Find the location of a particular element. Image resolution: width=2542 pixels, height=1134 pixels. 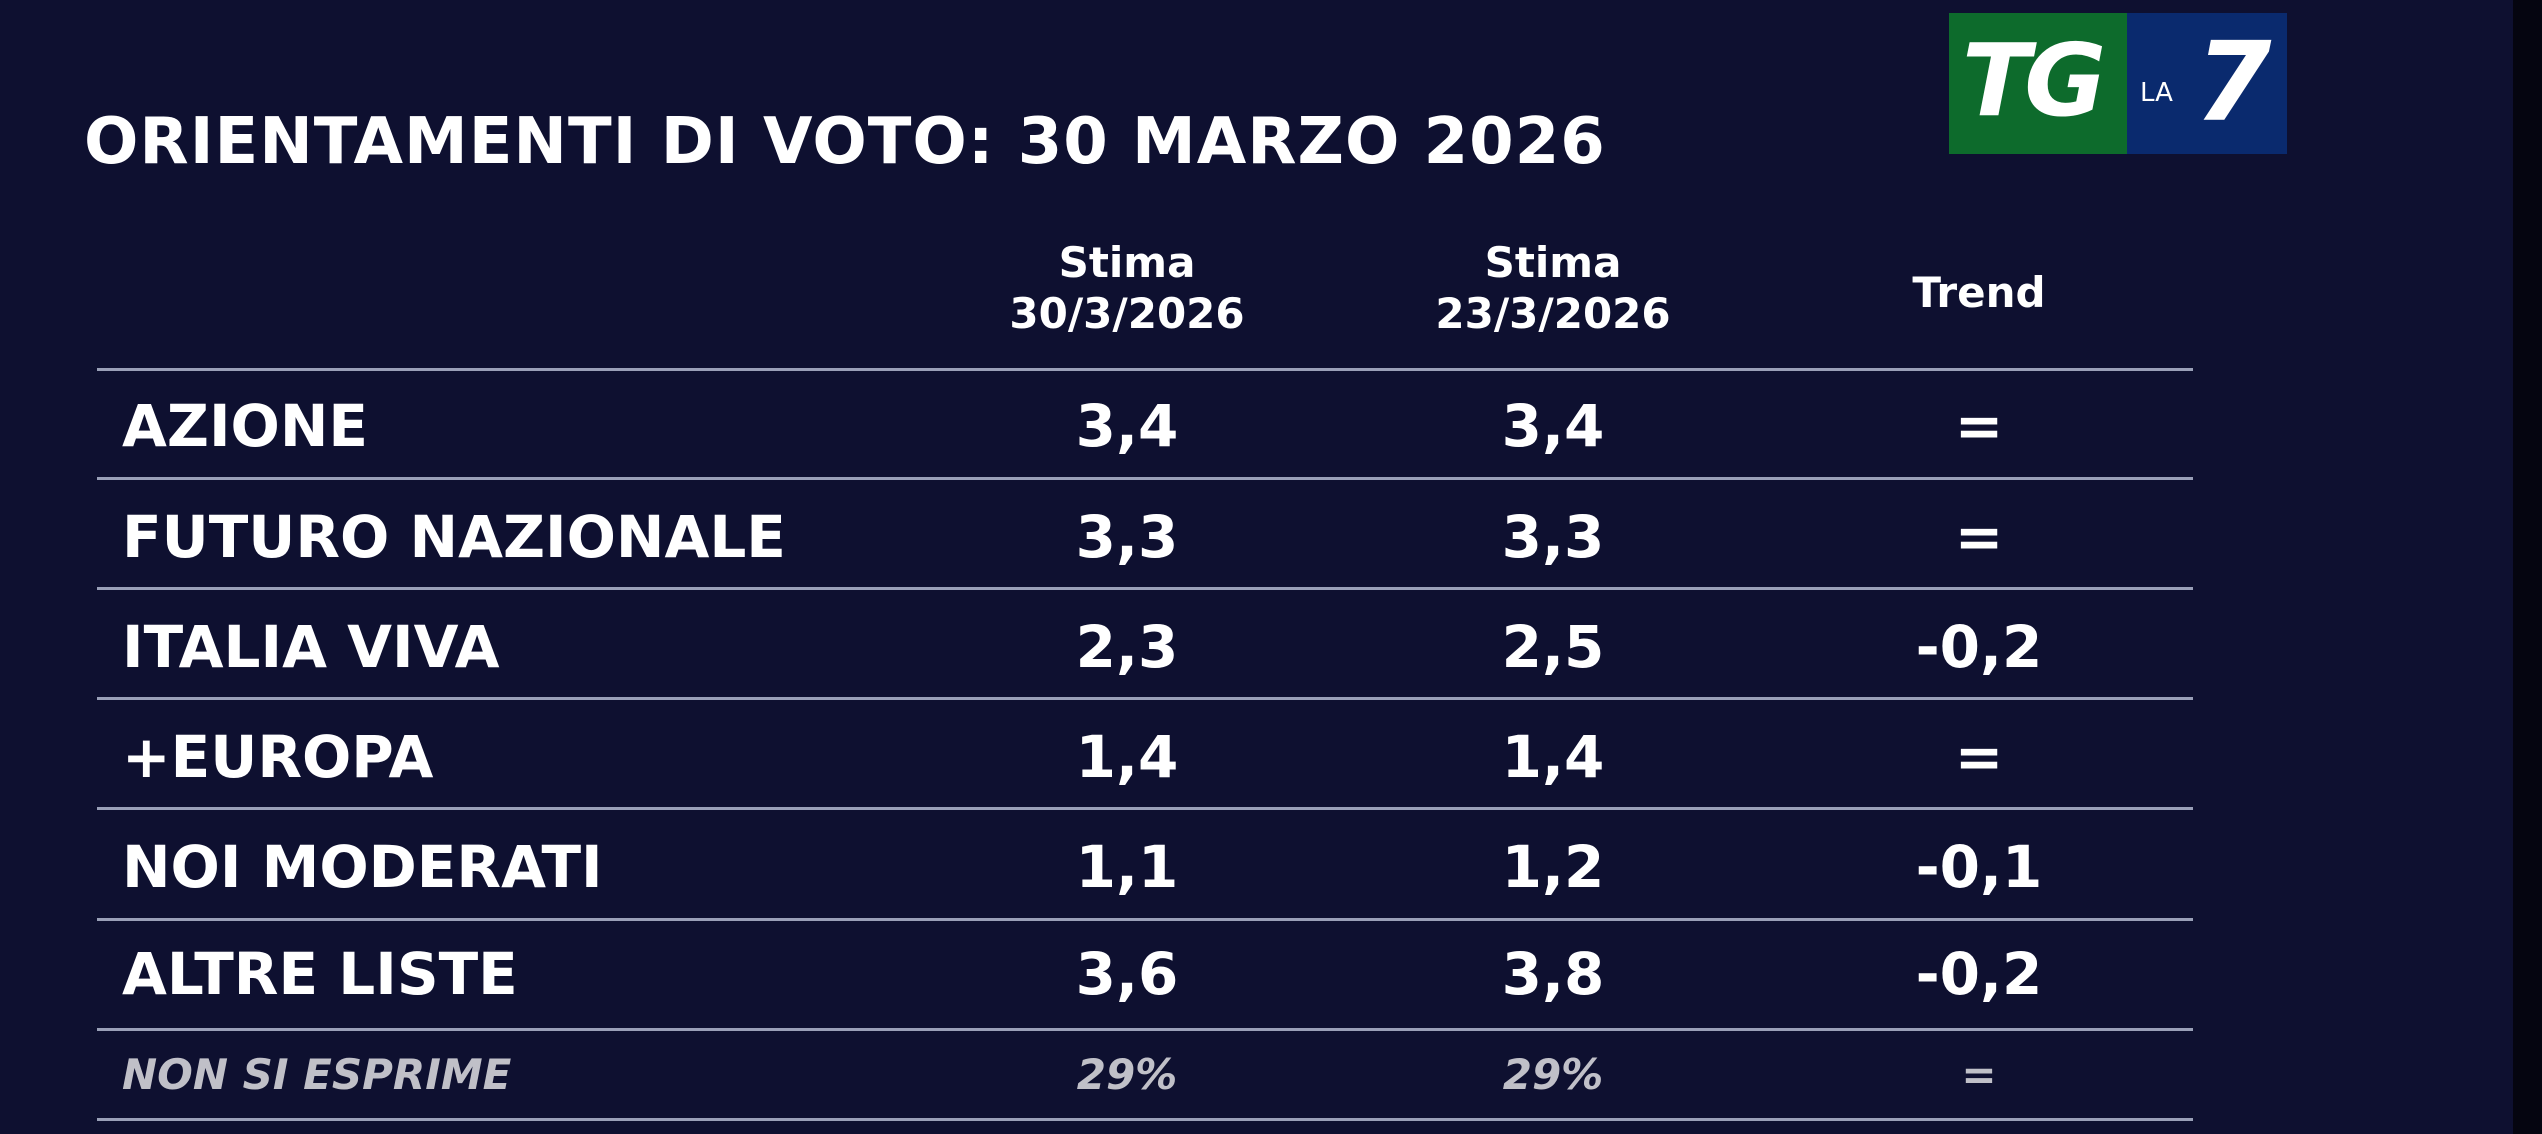

row-label: ALTRE LISTE is located at coordinates (320, 974).